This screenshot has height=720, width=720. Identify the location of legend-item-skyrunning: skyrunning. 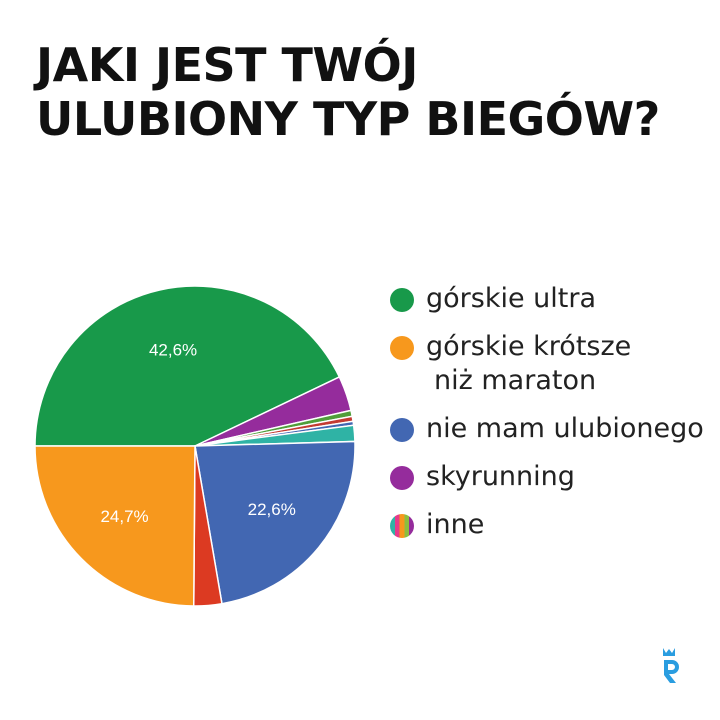
(550, 477).